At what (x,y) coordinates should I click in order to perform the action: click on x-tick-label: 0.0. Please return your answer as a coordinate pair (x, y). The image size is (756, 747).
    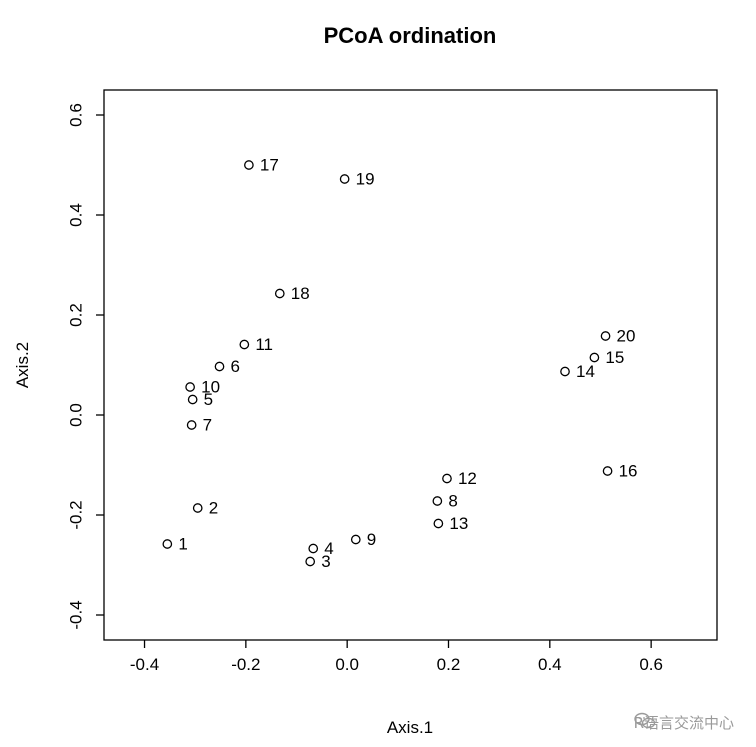
    Looking at the image, I should click on (347, 664).